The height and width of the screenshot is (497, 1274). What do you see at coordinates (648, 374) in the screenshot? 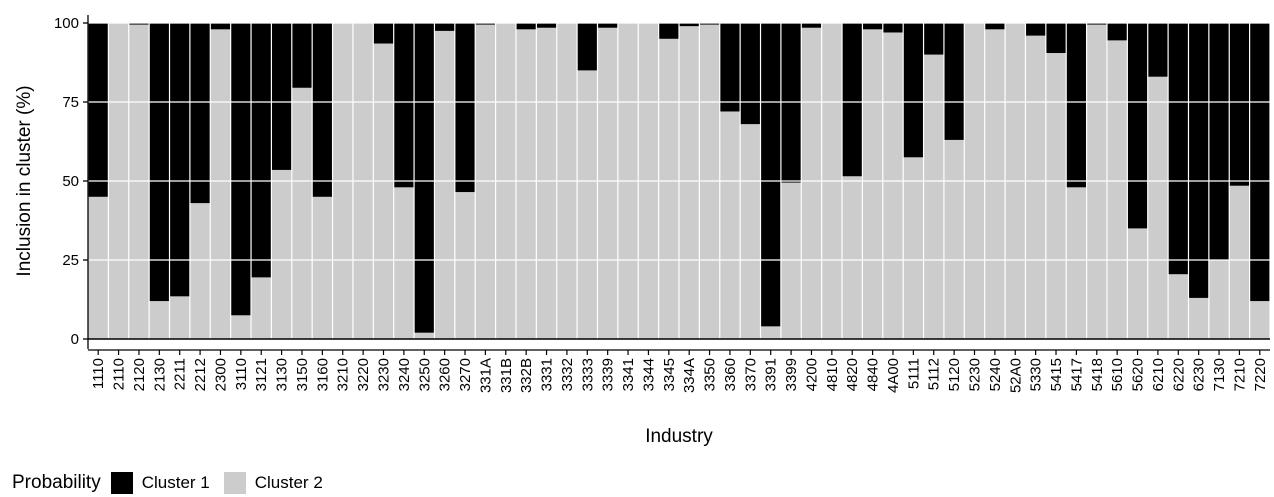
I see `x-tick-label-3344: 3344` at bounding box center [648, 374].